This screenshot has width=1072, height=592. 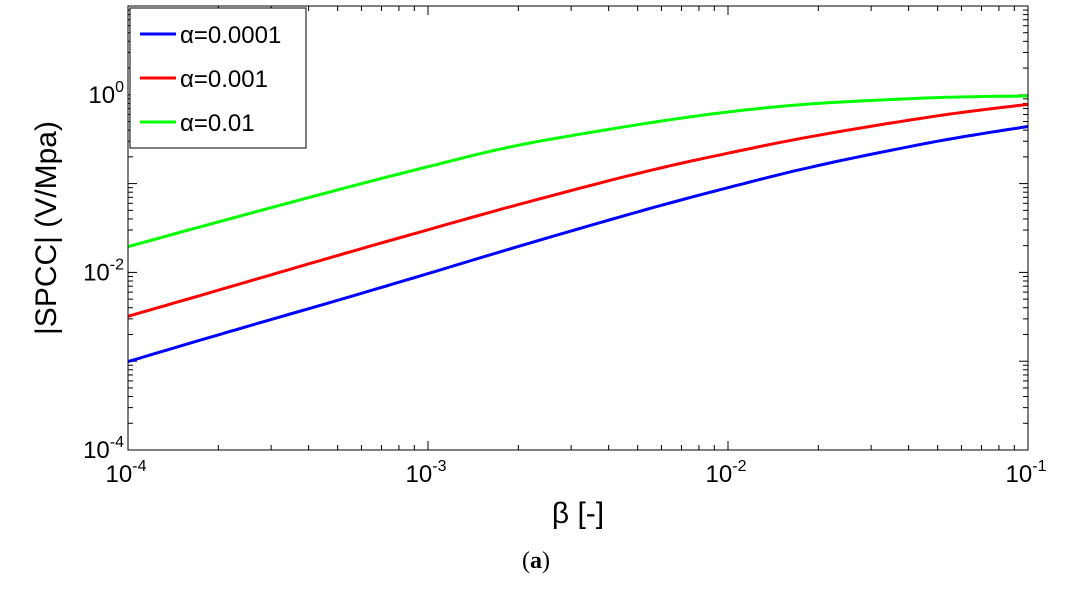 I want to click on legend: α=0.0001 α=0.001 α=0.01, so click(x=218, y=78).